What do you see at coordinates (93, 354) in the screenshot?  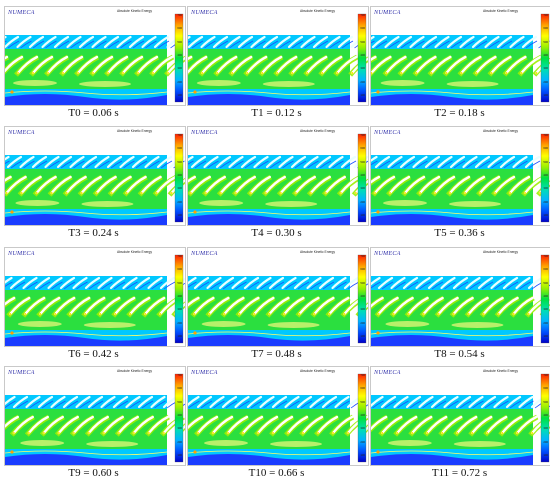 I see `frame-caption: T6 = 0.42 s` at bounding box center [93, 354].